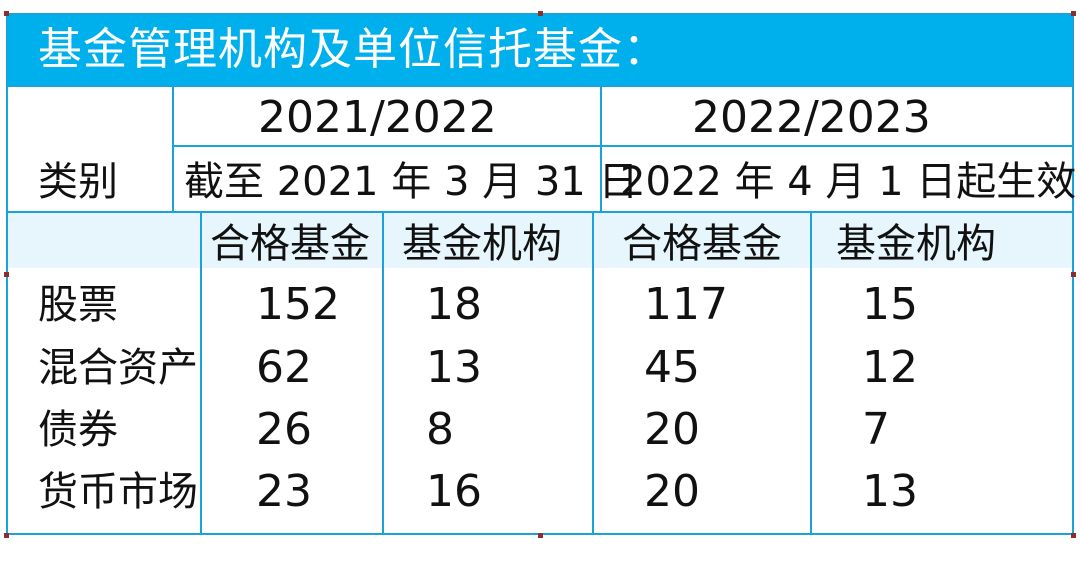 This screenshot has width=1080, height=564. I want to click on effective-date: 2022 年 4 月 1 日起生效, so click(848, 182).